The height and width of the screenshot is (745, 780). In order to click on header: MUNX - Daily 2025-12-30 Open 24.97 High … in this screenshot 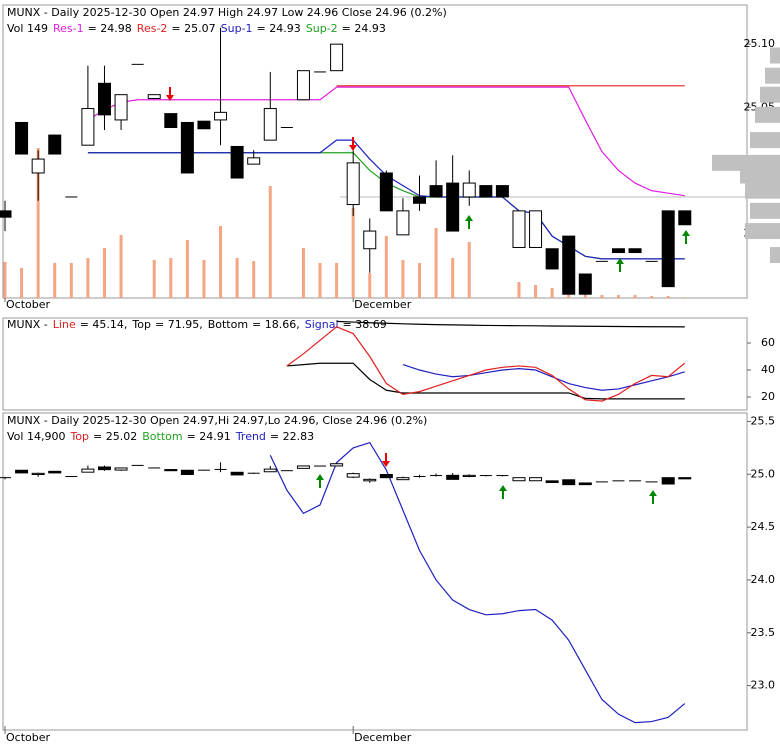, I will do `click(227, 12)`.